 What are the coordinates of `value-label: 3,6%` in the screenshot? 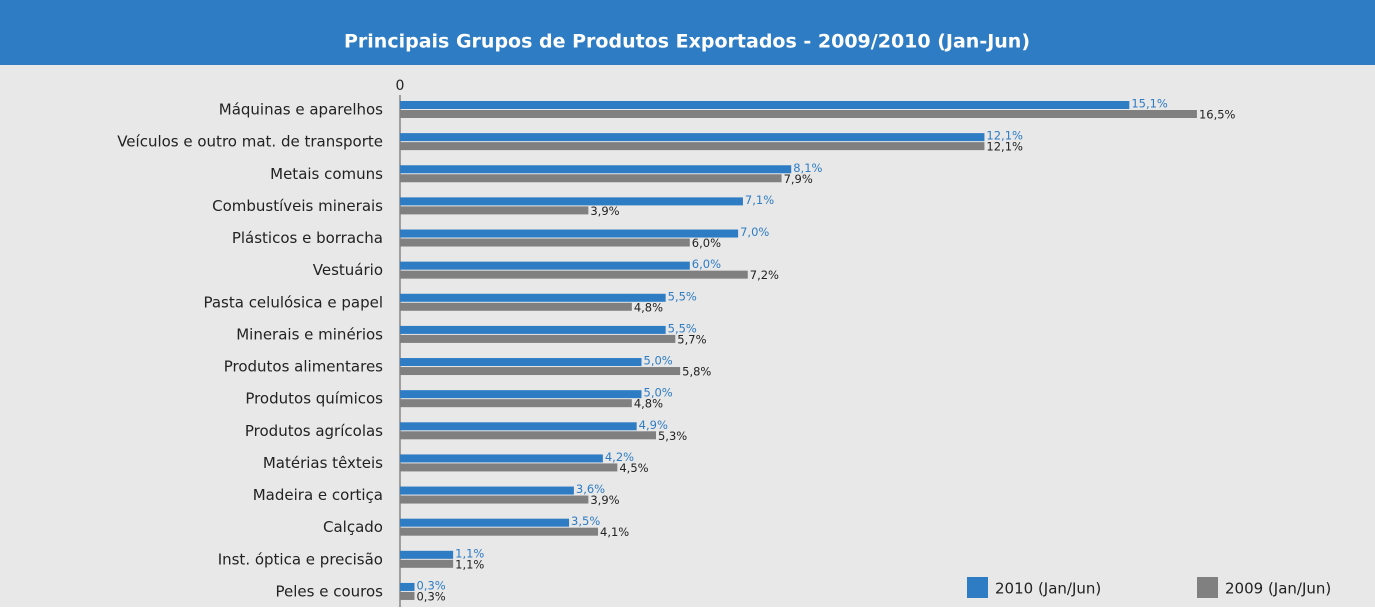 It's located at (590, 489).